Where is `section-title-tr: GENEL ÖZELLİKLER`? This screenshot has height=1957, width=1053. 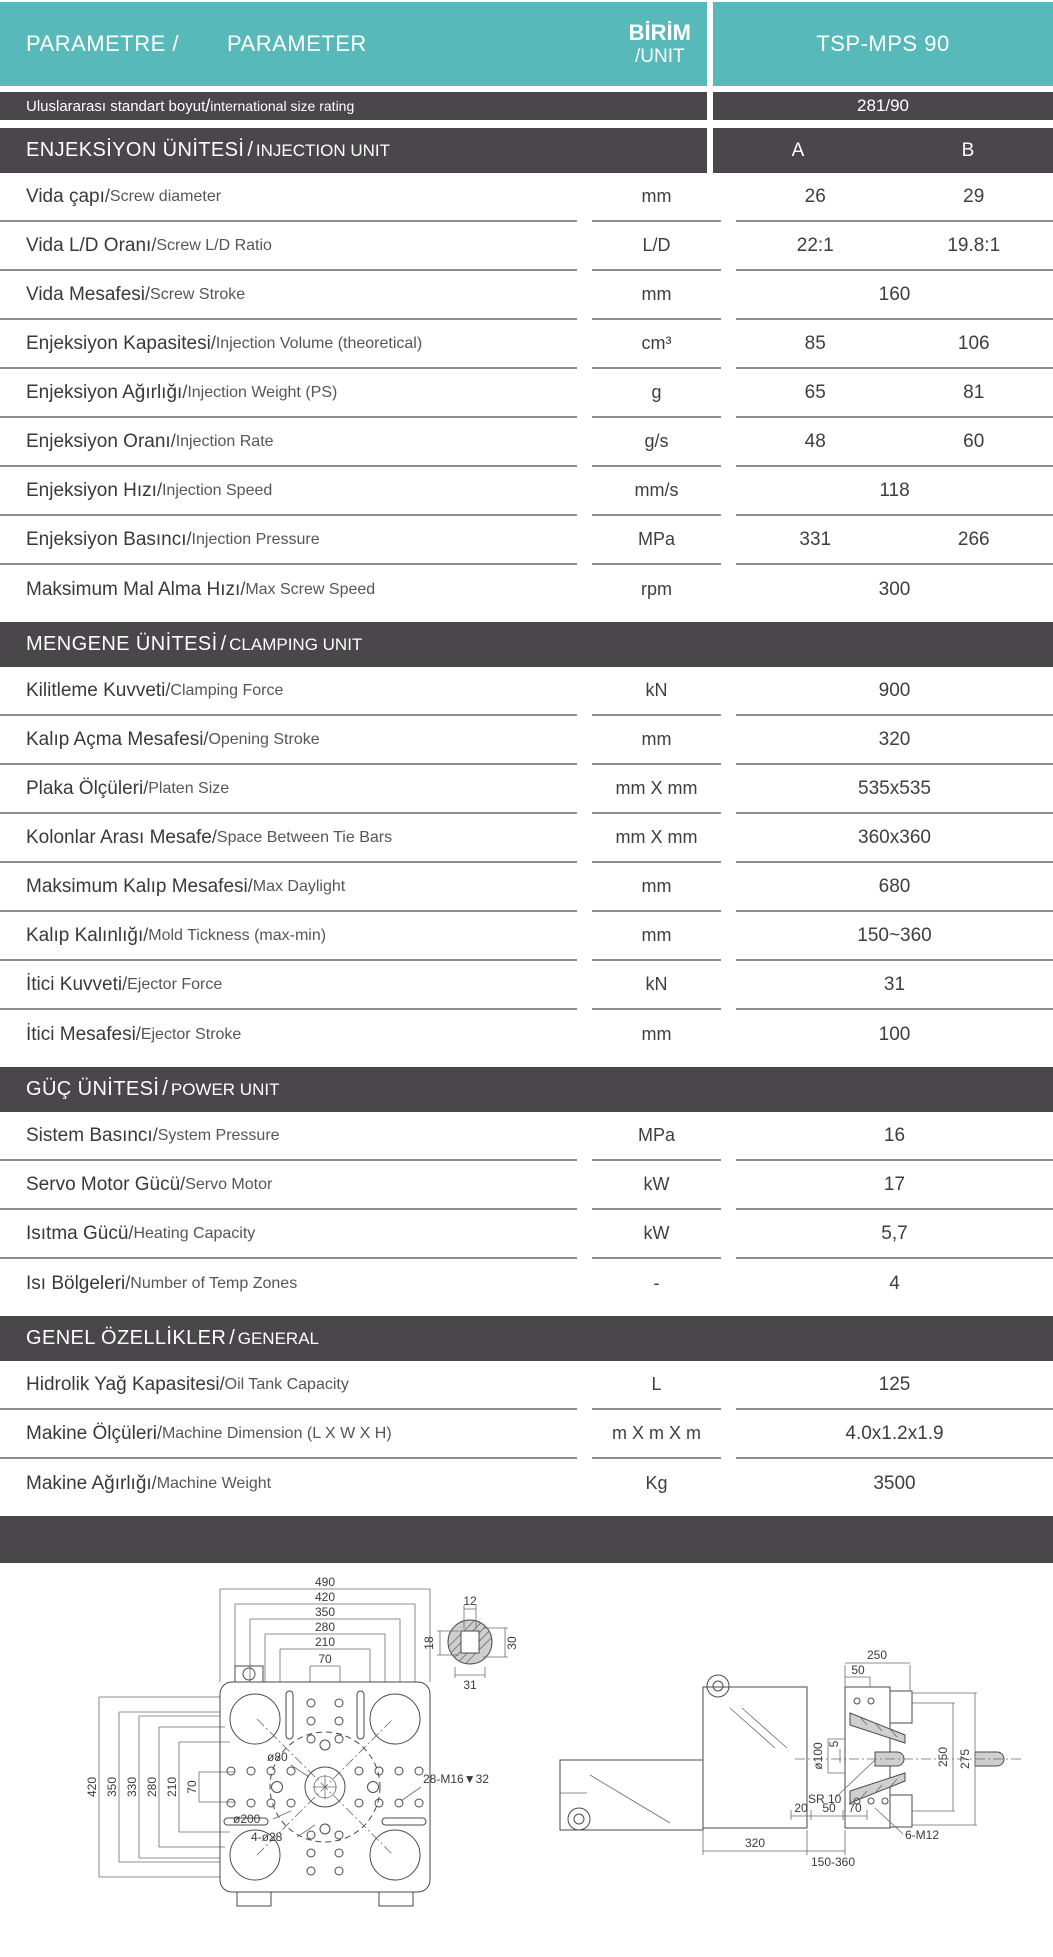
section-title-tr: GENEL ÖZELLİKLER is located at coordinates (126, 1338).